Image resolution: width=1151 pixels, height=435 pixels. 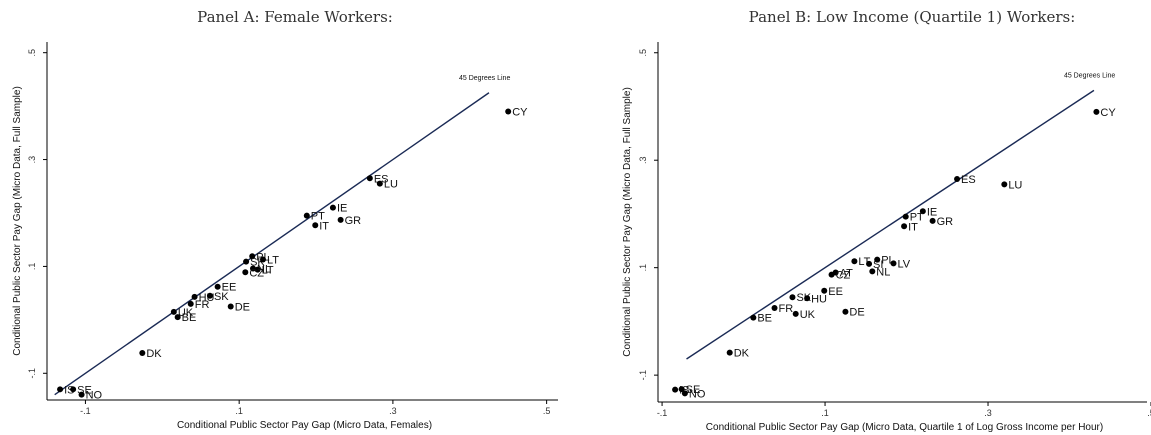 I want to click on data-point-it, so click(x=904, y=226).